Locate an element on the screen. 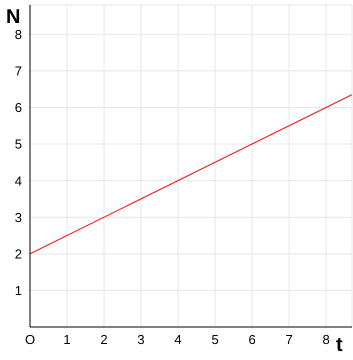  x-tick-label: 1 is located at coordinates (67, 340).